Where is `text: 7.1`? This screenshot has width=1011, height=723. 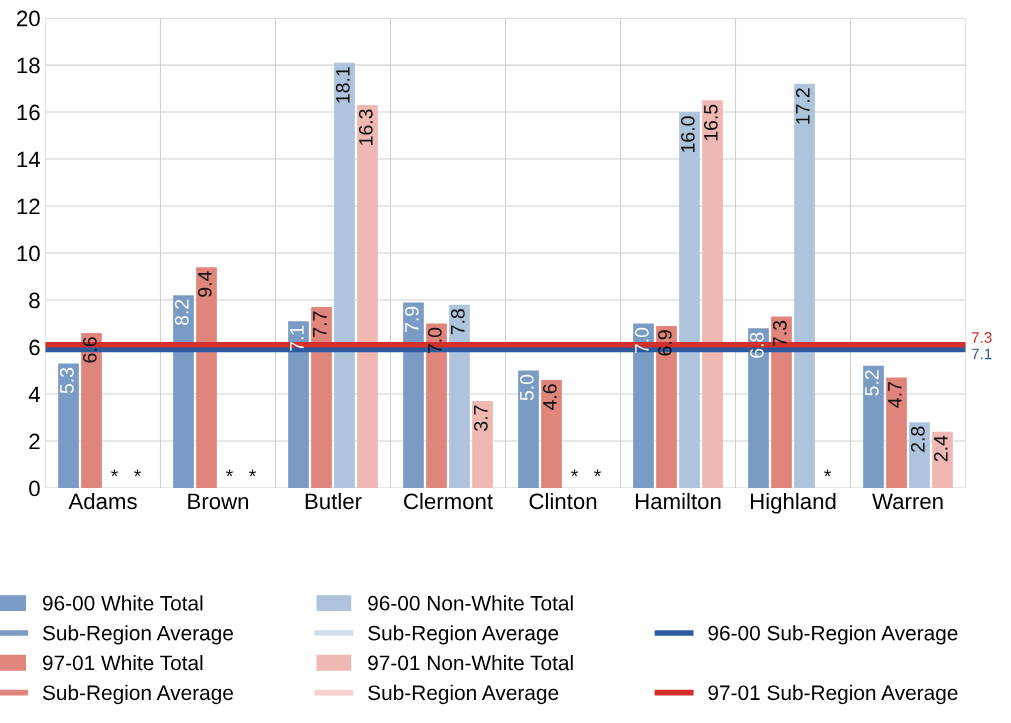
text: 7.1 is located at coordinates (981, 354).